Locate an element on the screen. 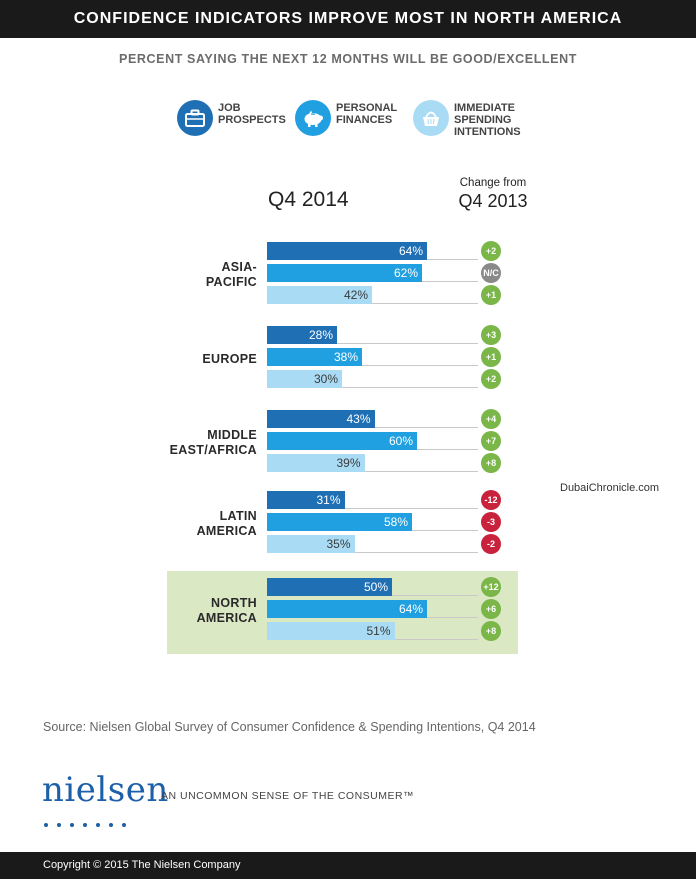 This screenshot has height=879, width=696. bar-spending-latin-america is located at coordinates (311, 544).